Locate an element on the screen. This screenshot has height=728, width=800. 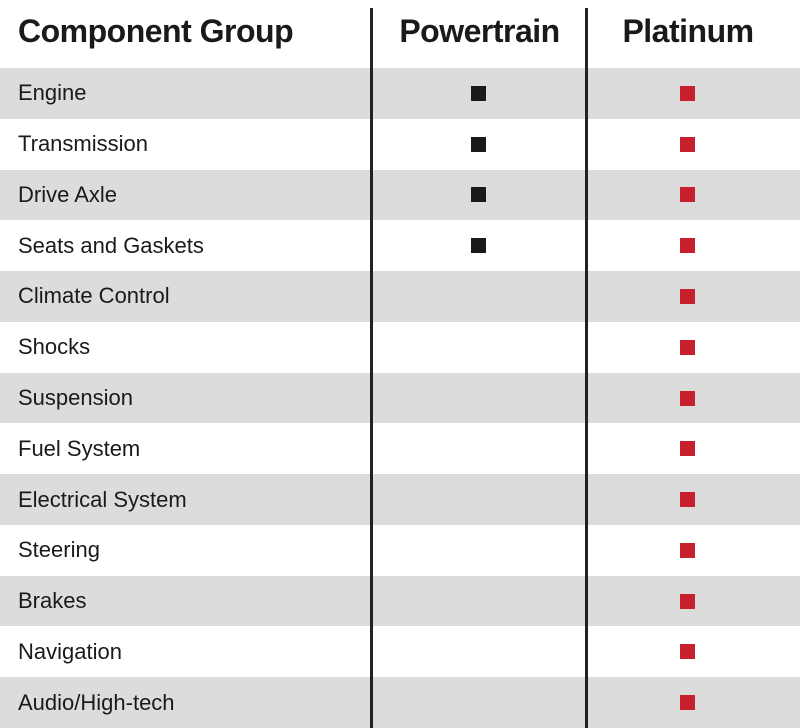
row-label: Steering is located at coordinates (59, 550).